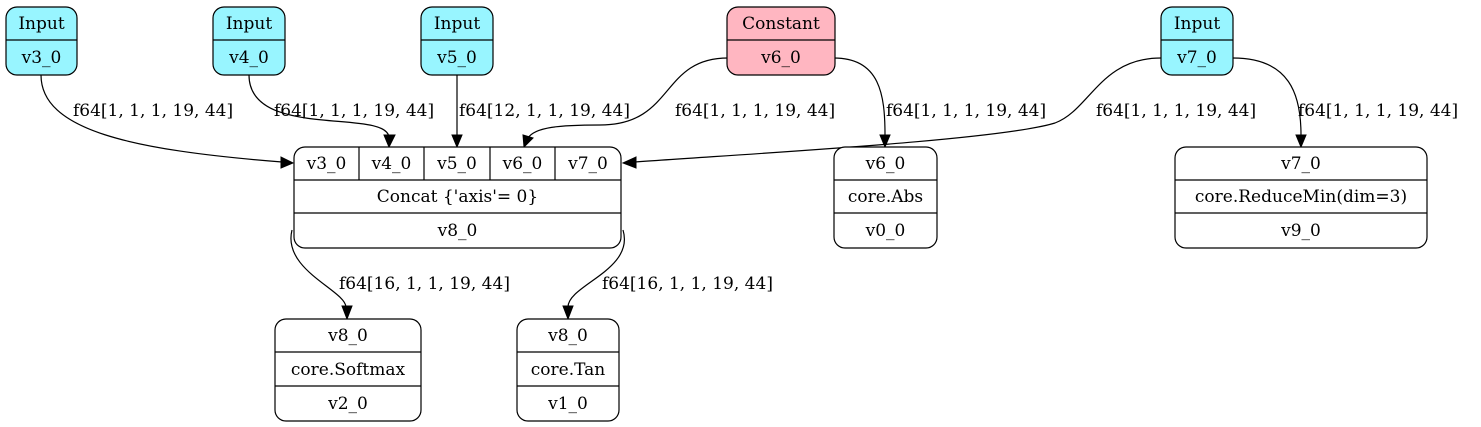  Describe the element at coordinates (41, 58) in the screenshot. I see `node-name-label: v3_0` at that location.